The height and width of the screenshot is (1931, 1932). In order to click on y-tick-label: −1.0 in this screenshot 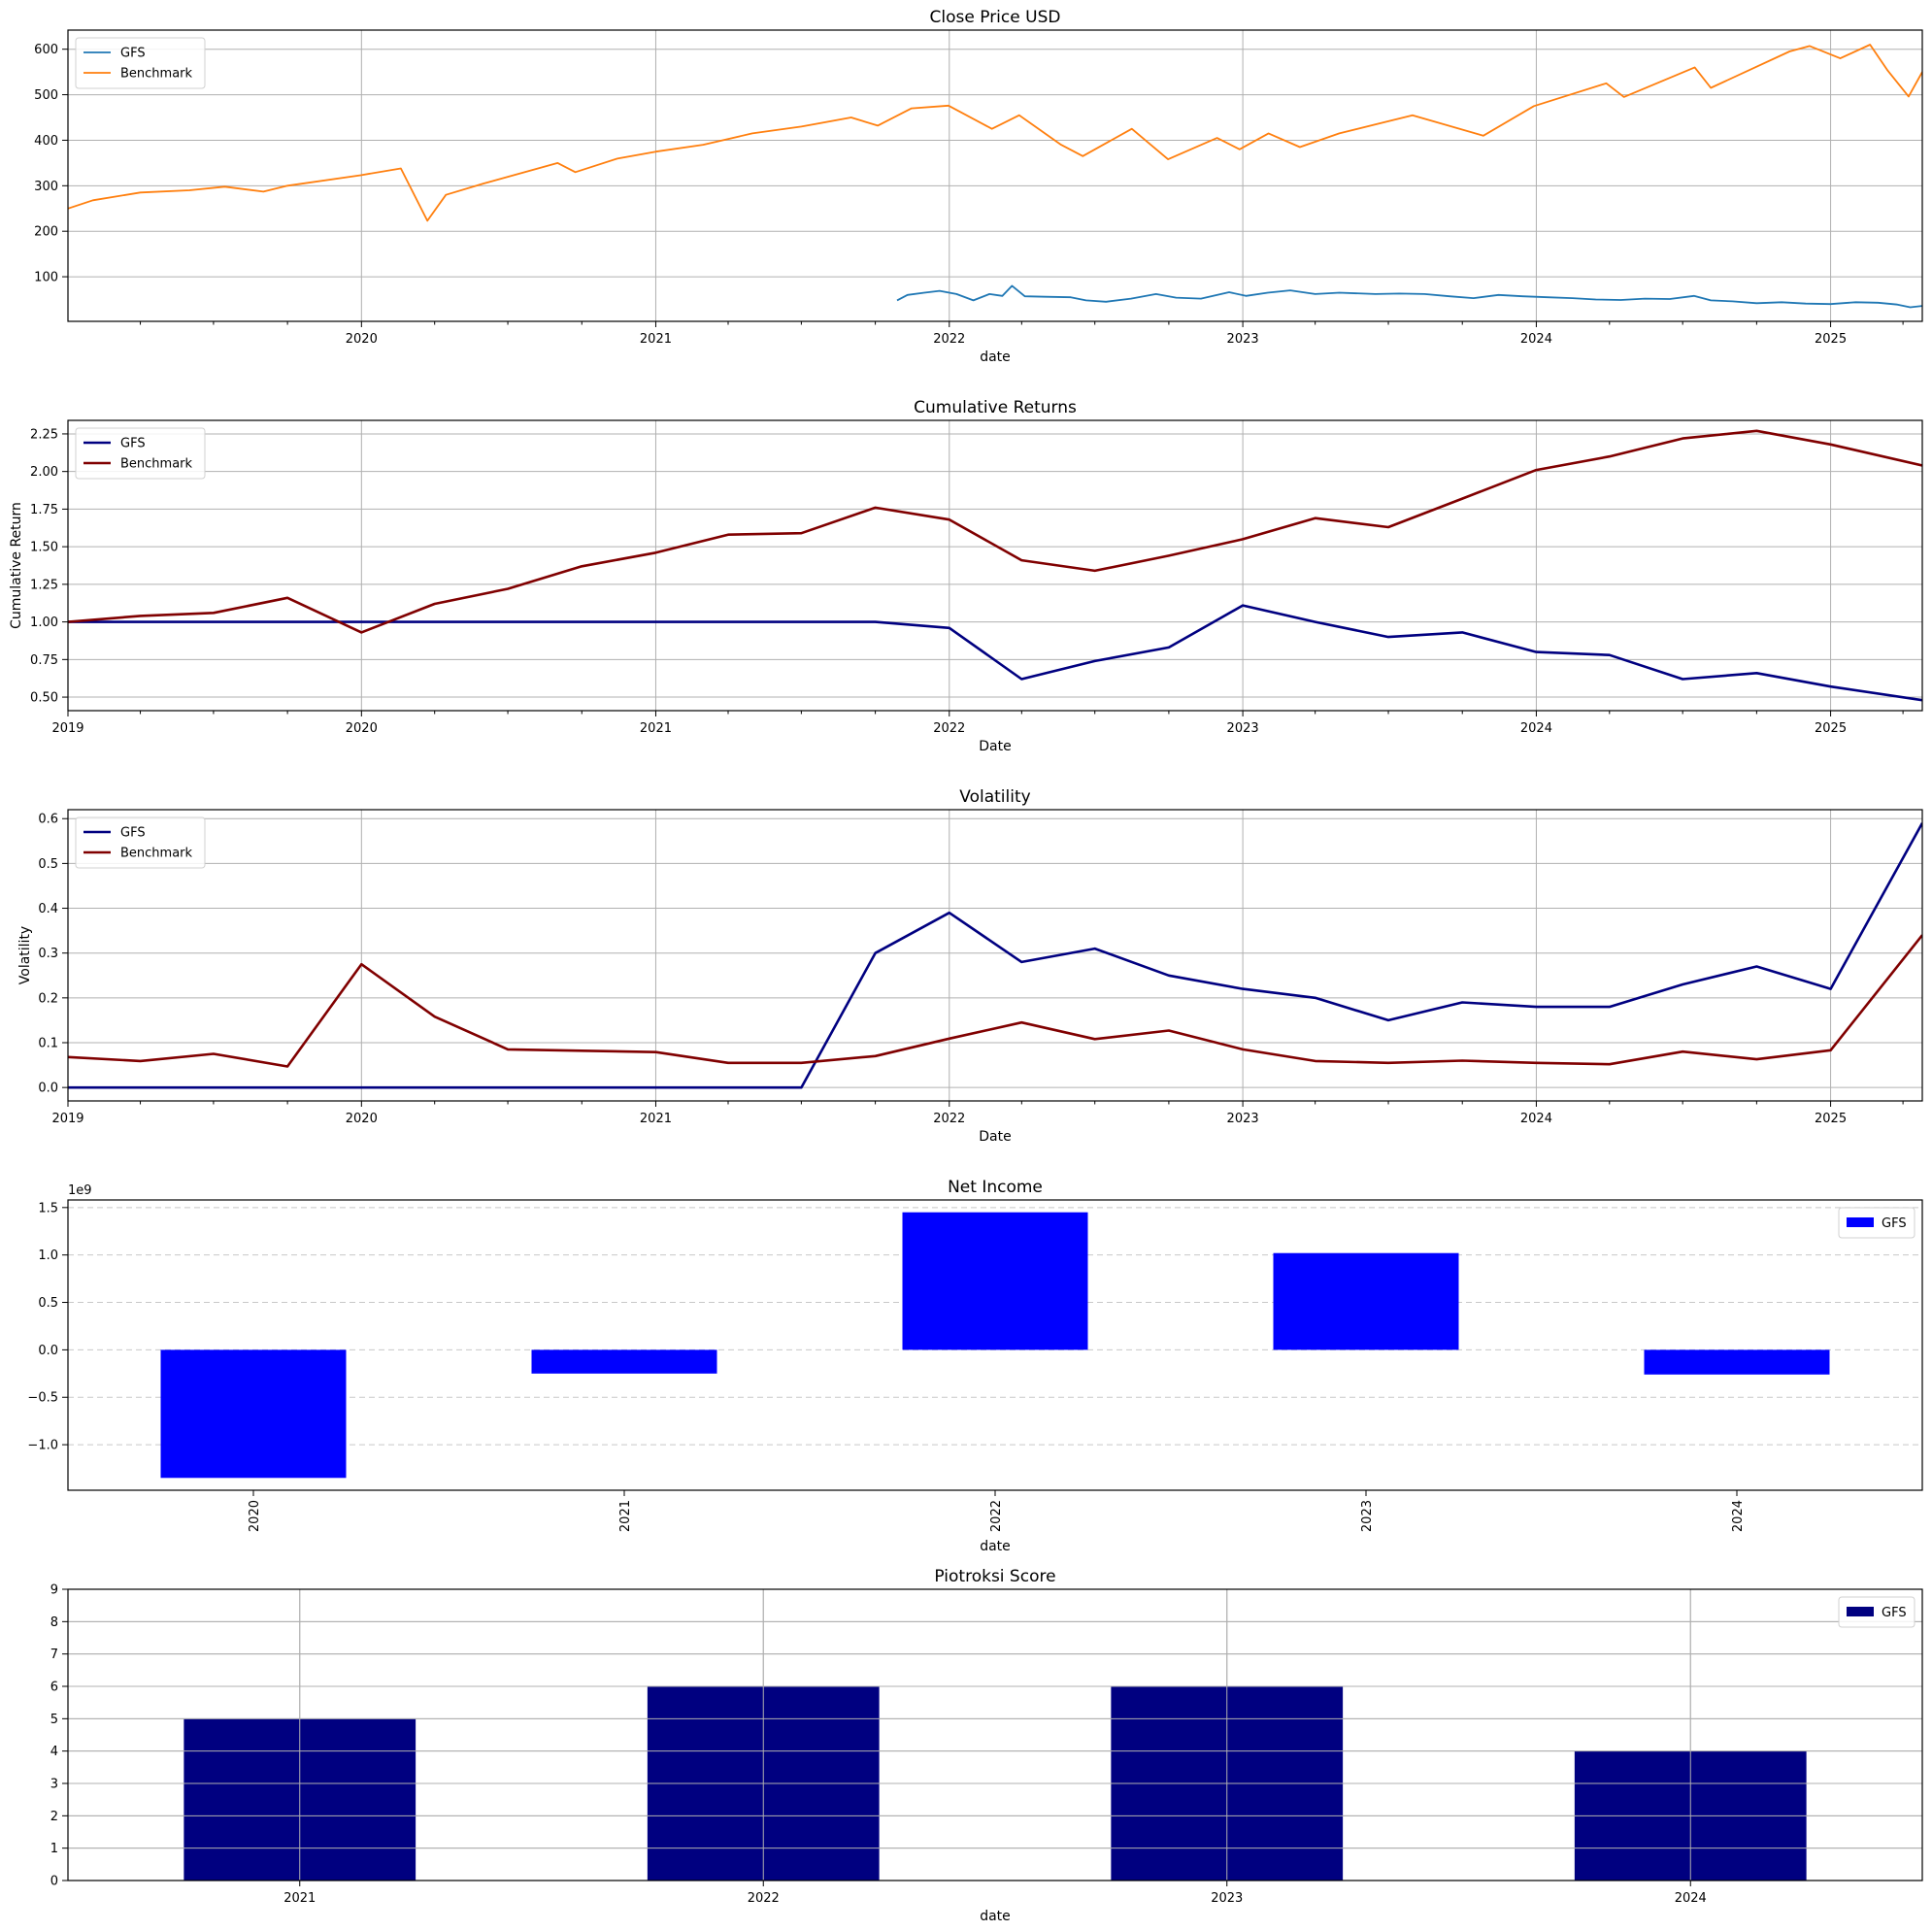, I will do `click(43, 1446)`.